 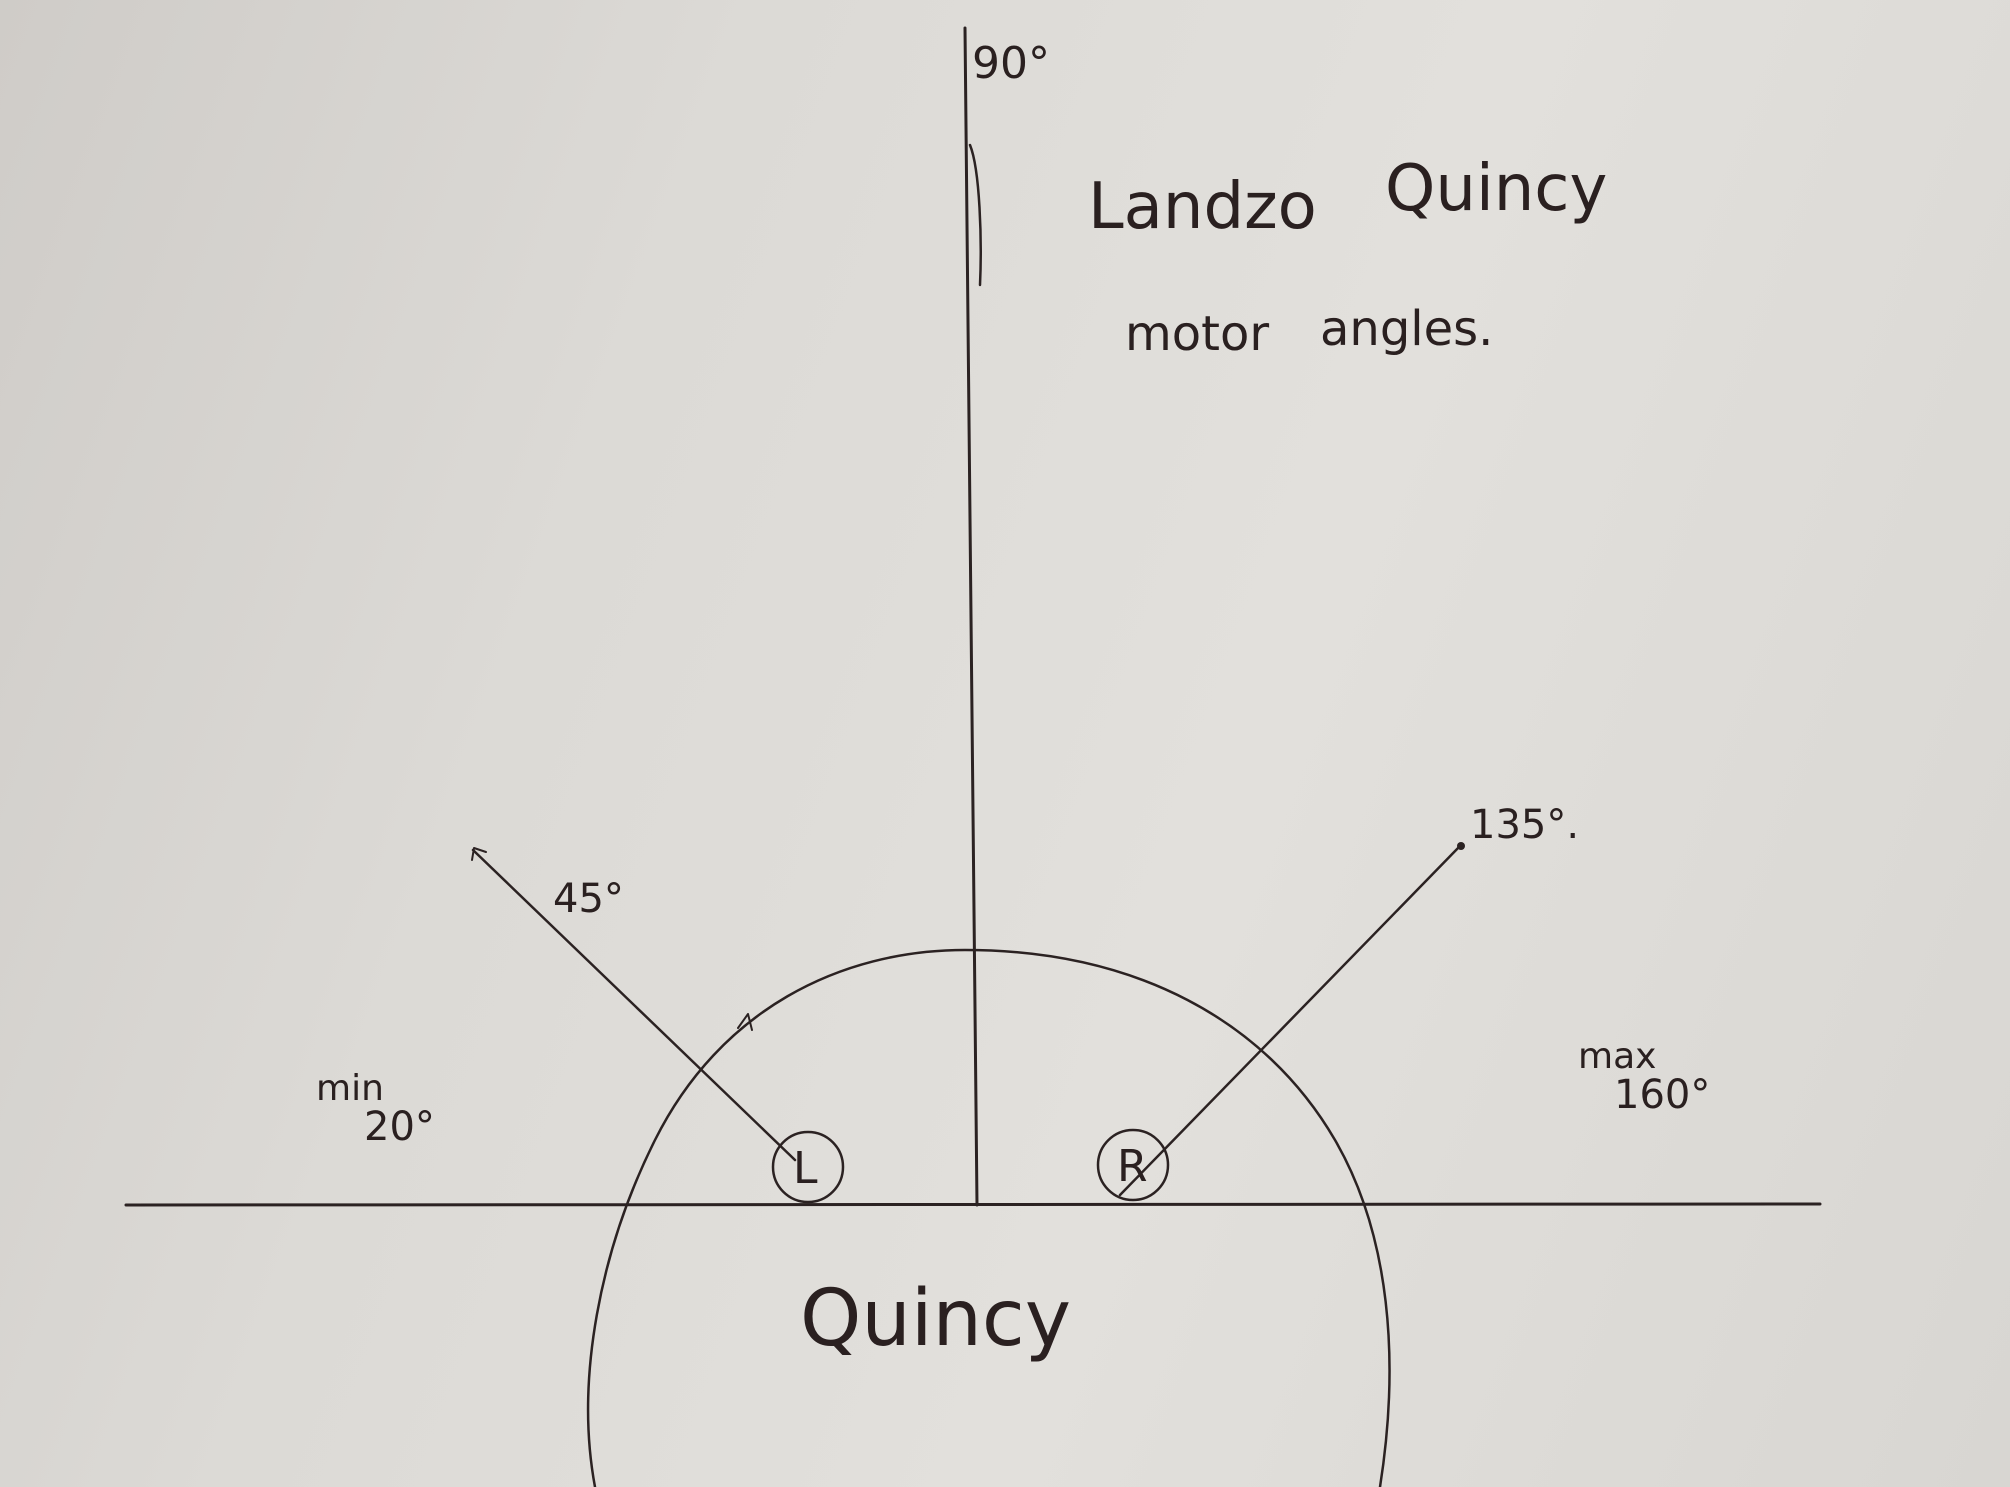 What do you see at coordinates (1524, 825) in the screenshot?
I see `right-arm-angle-label: 135°.` at bounding box center [1524, 825].